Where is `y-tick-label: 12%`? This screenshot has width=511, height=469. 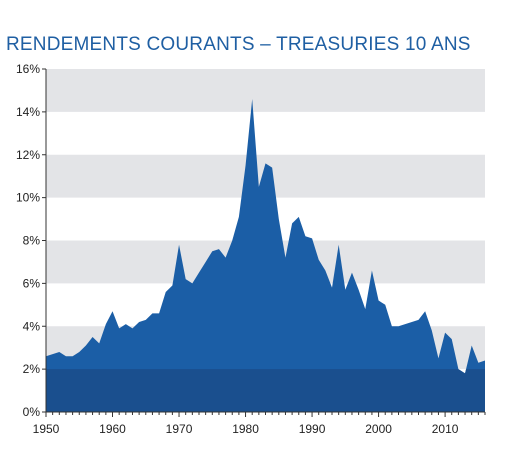 y-tick-label: 12% is located at coordinates (28, 155).